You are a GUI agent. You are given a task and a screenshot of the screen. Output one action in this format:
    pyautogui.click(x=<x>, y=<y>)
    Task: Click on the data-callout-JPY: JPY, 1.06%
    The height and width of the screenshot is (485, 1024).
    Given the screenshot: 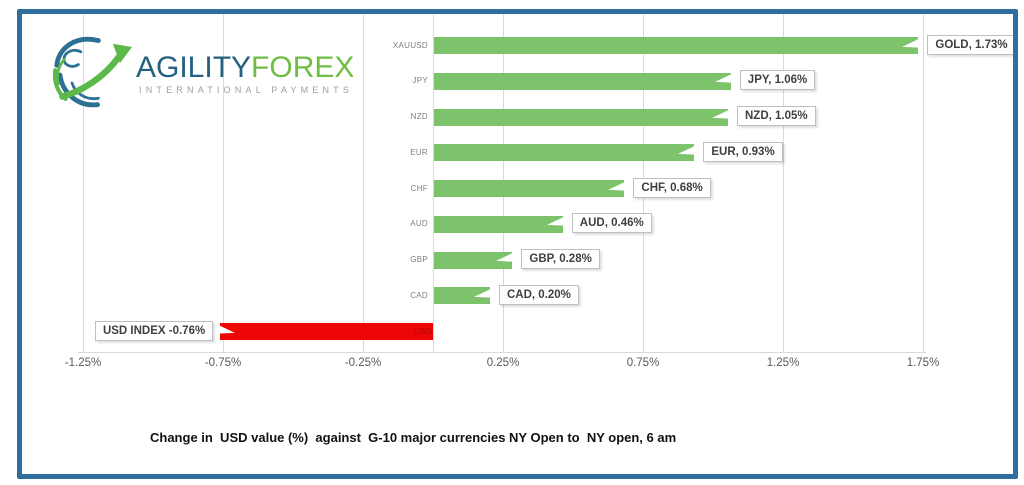 What is the action you would take?
    pyautogui.click(x=777, y=80)
    